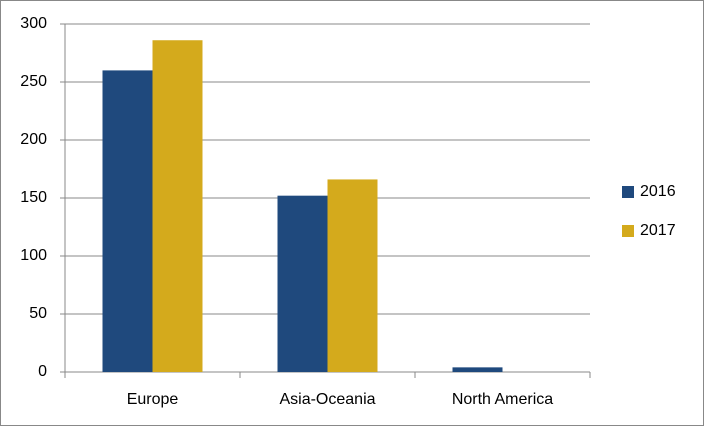 This screenshot has height=426, width=704. I want to click on y-tick-label: 50, so click(38, 313).